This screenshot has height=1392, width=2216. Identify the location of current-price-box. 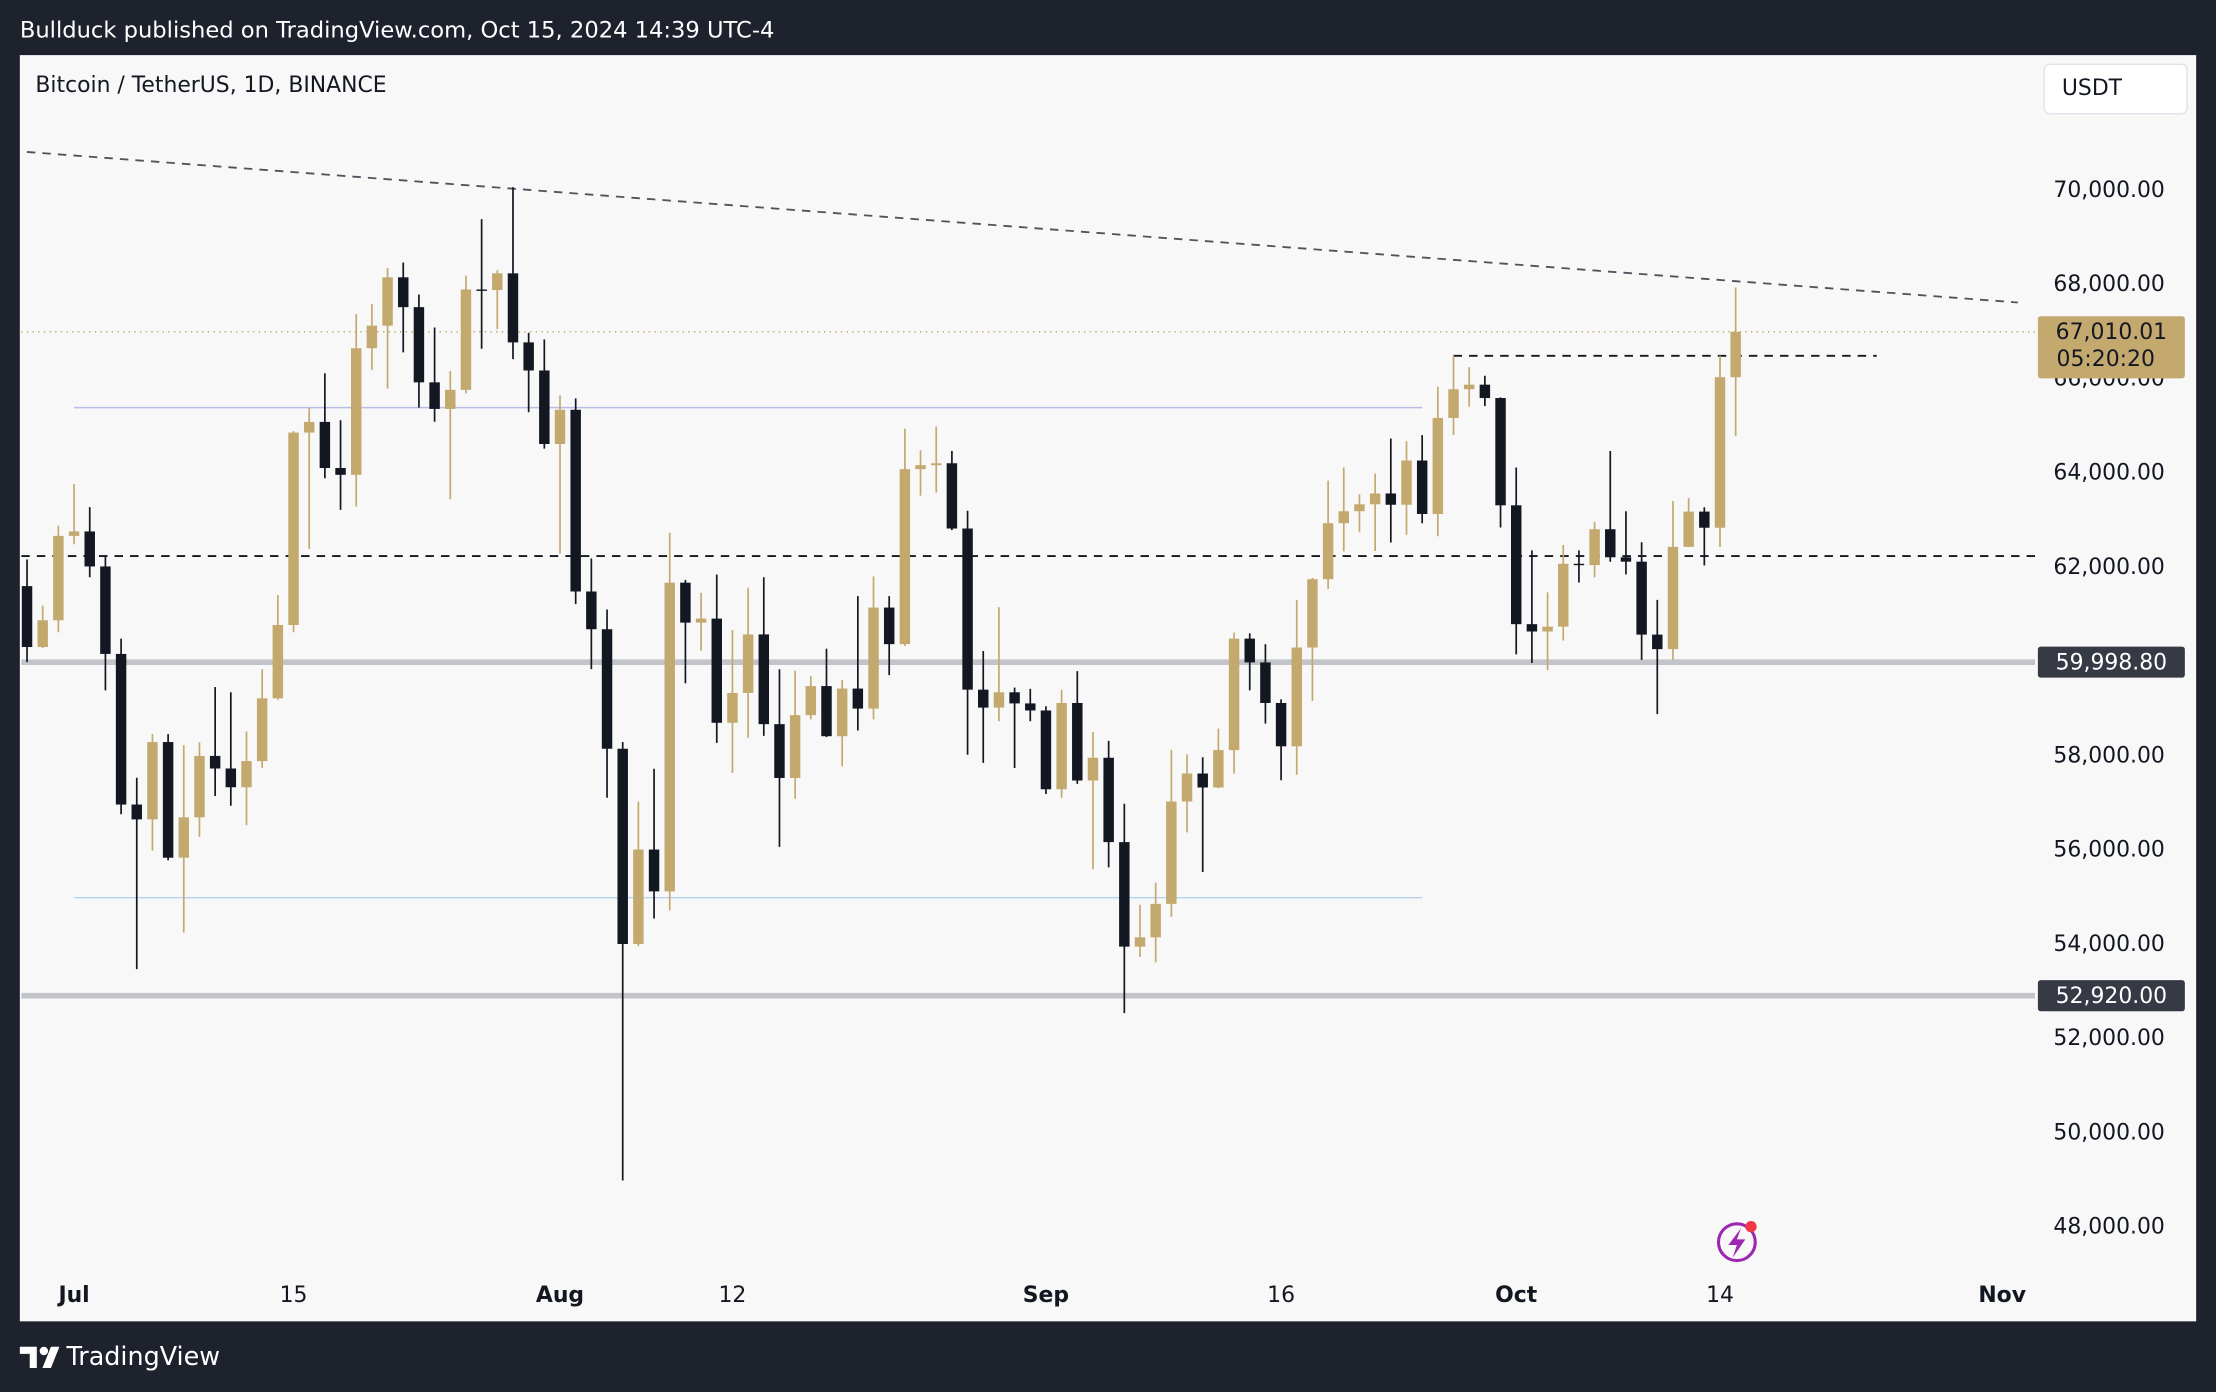
(2111, 347).